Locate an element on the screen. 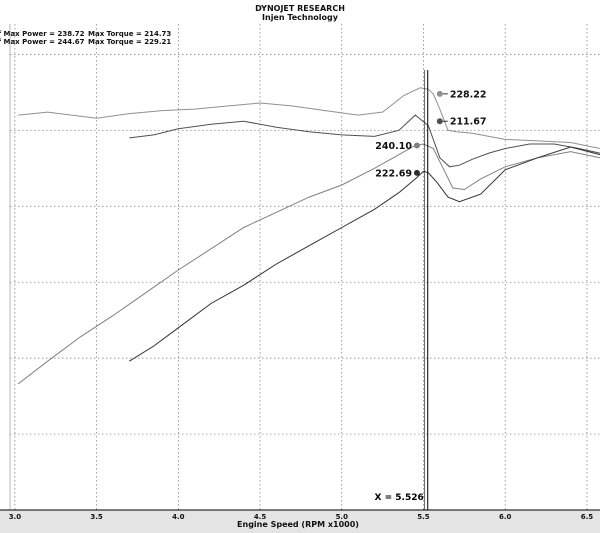 This screenshot has height=533, width=600. chart-subtitle: Injen Technology is located at coordinates (300, 17).